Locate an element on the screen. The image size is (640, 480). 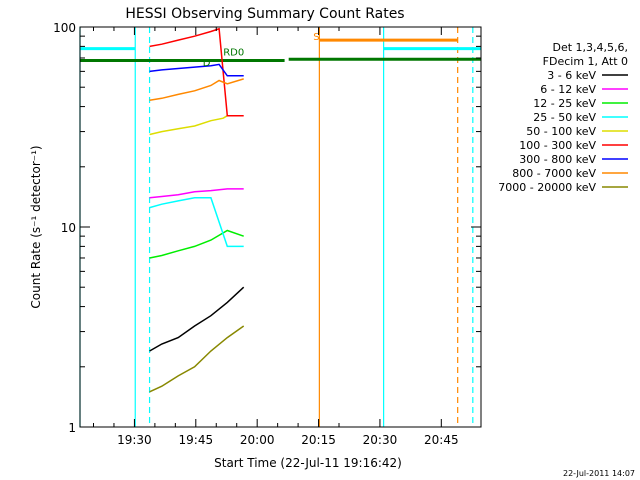
legend-label-5: 100 - 300 keV is located at coordinates (557, 145).